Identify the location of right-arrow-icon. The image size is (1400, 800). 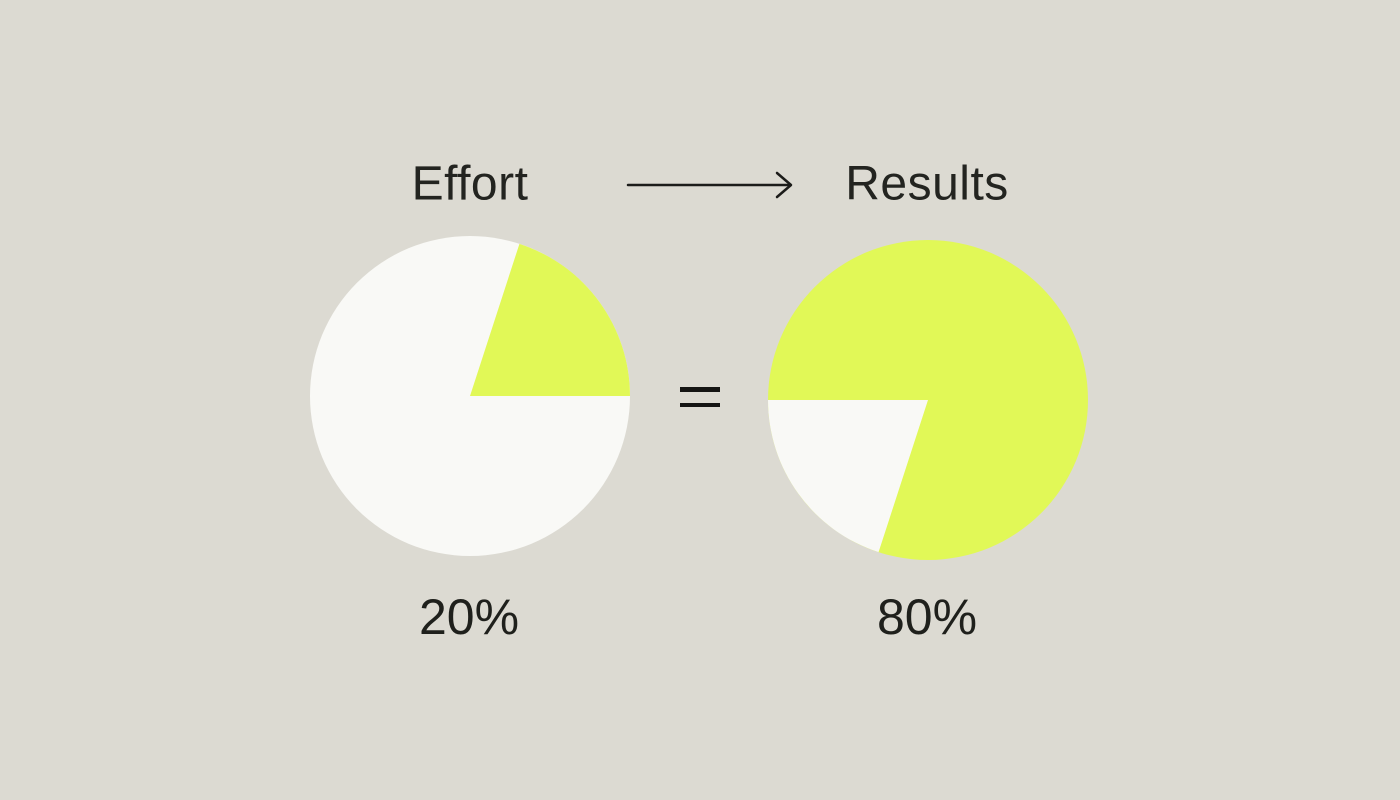
(709, 185).